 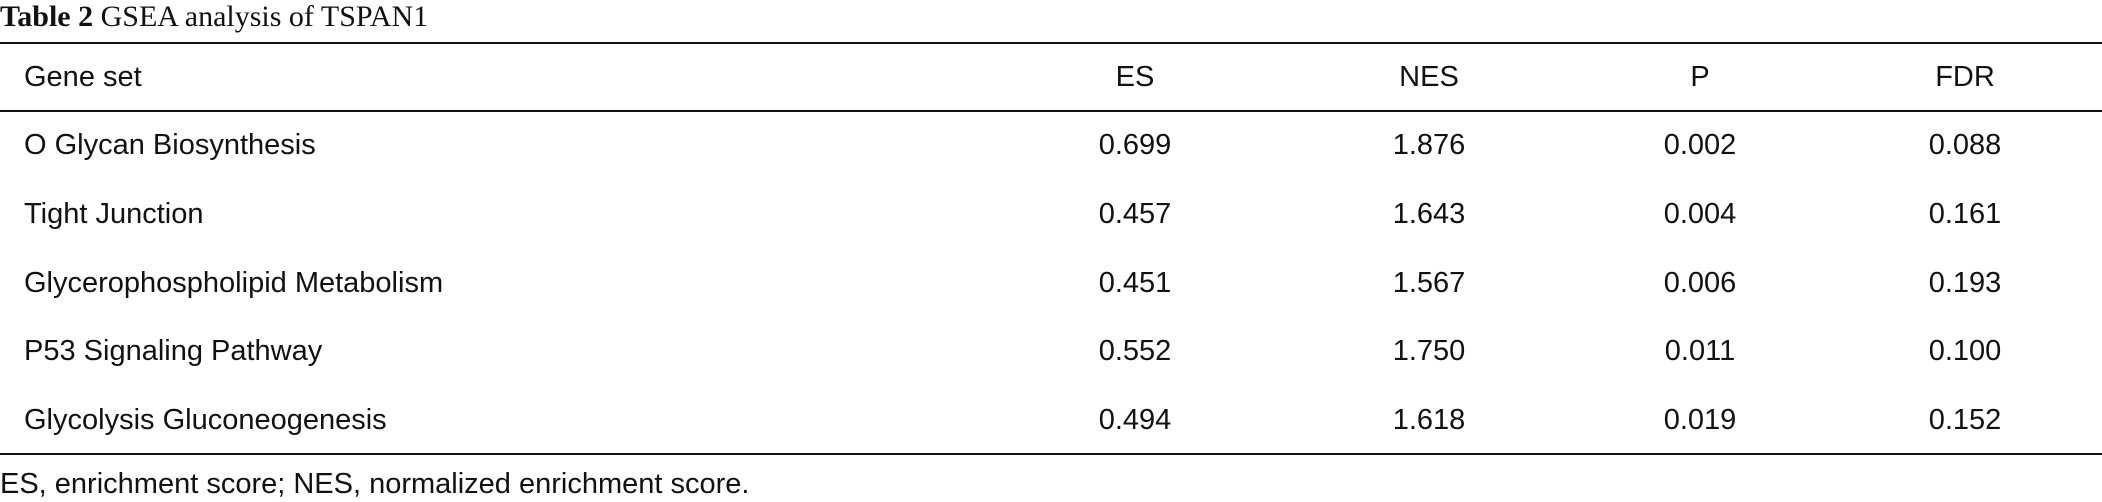 I want to click on gene-set-cell: Glycolysis Gluconeogenesis, so click(x=205, y=420).